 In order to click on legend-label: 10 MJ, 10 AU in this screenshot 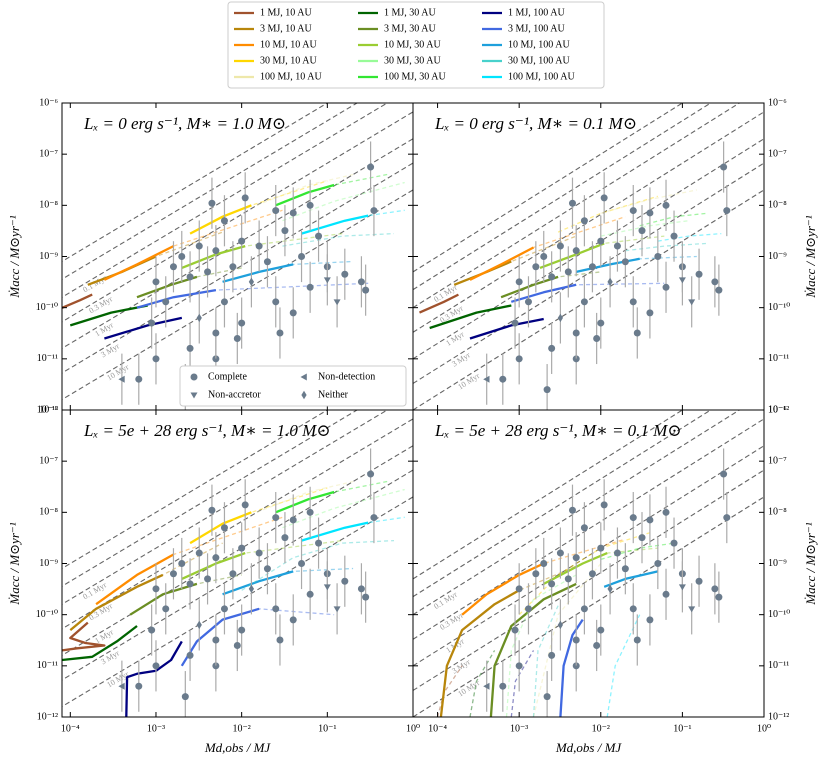, I will do `click(288, 44)`.